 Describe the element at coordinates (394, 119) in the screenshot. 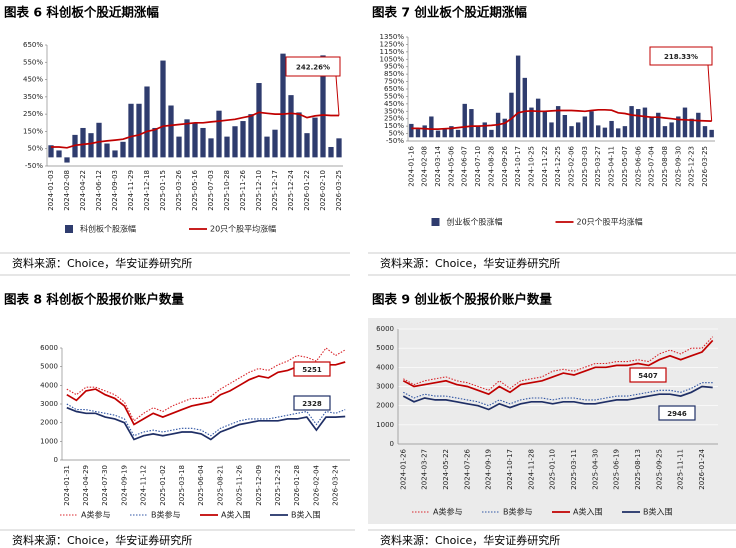

I see `y-tick-label: 250%` at that location.